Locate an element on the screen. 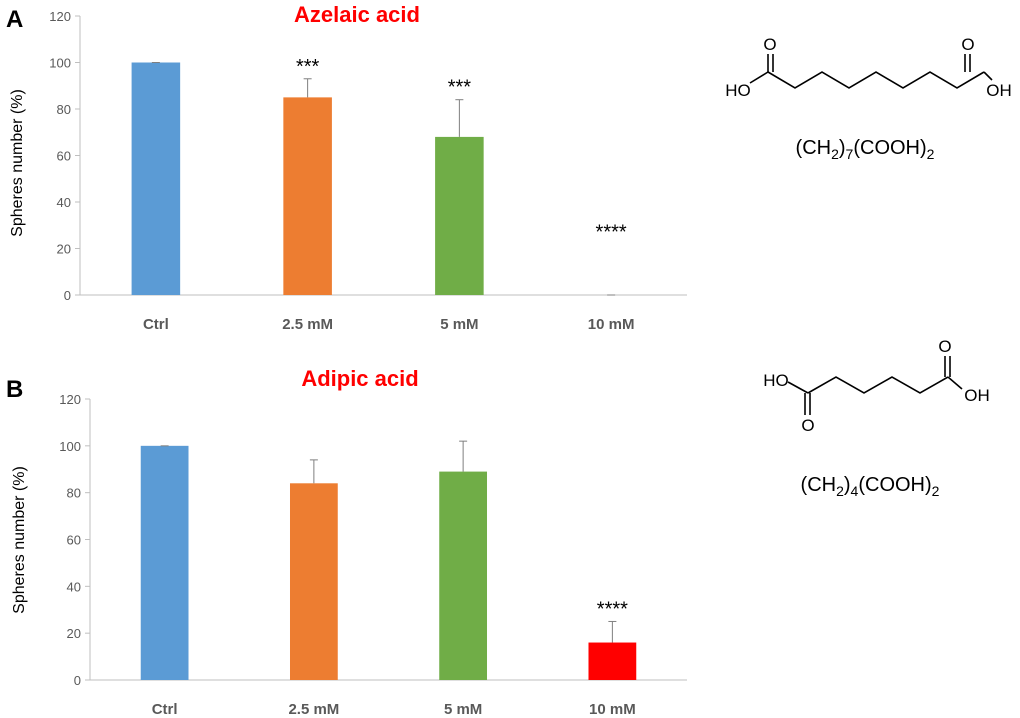 This screenshot has width=1020, height=718. panel-label-b: B is located at coordinates (14, 389).